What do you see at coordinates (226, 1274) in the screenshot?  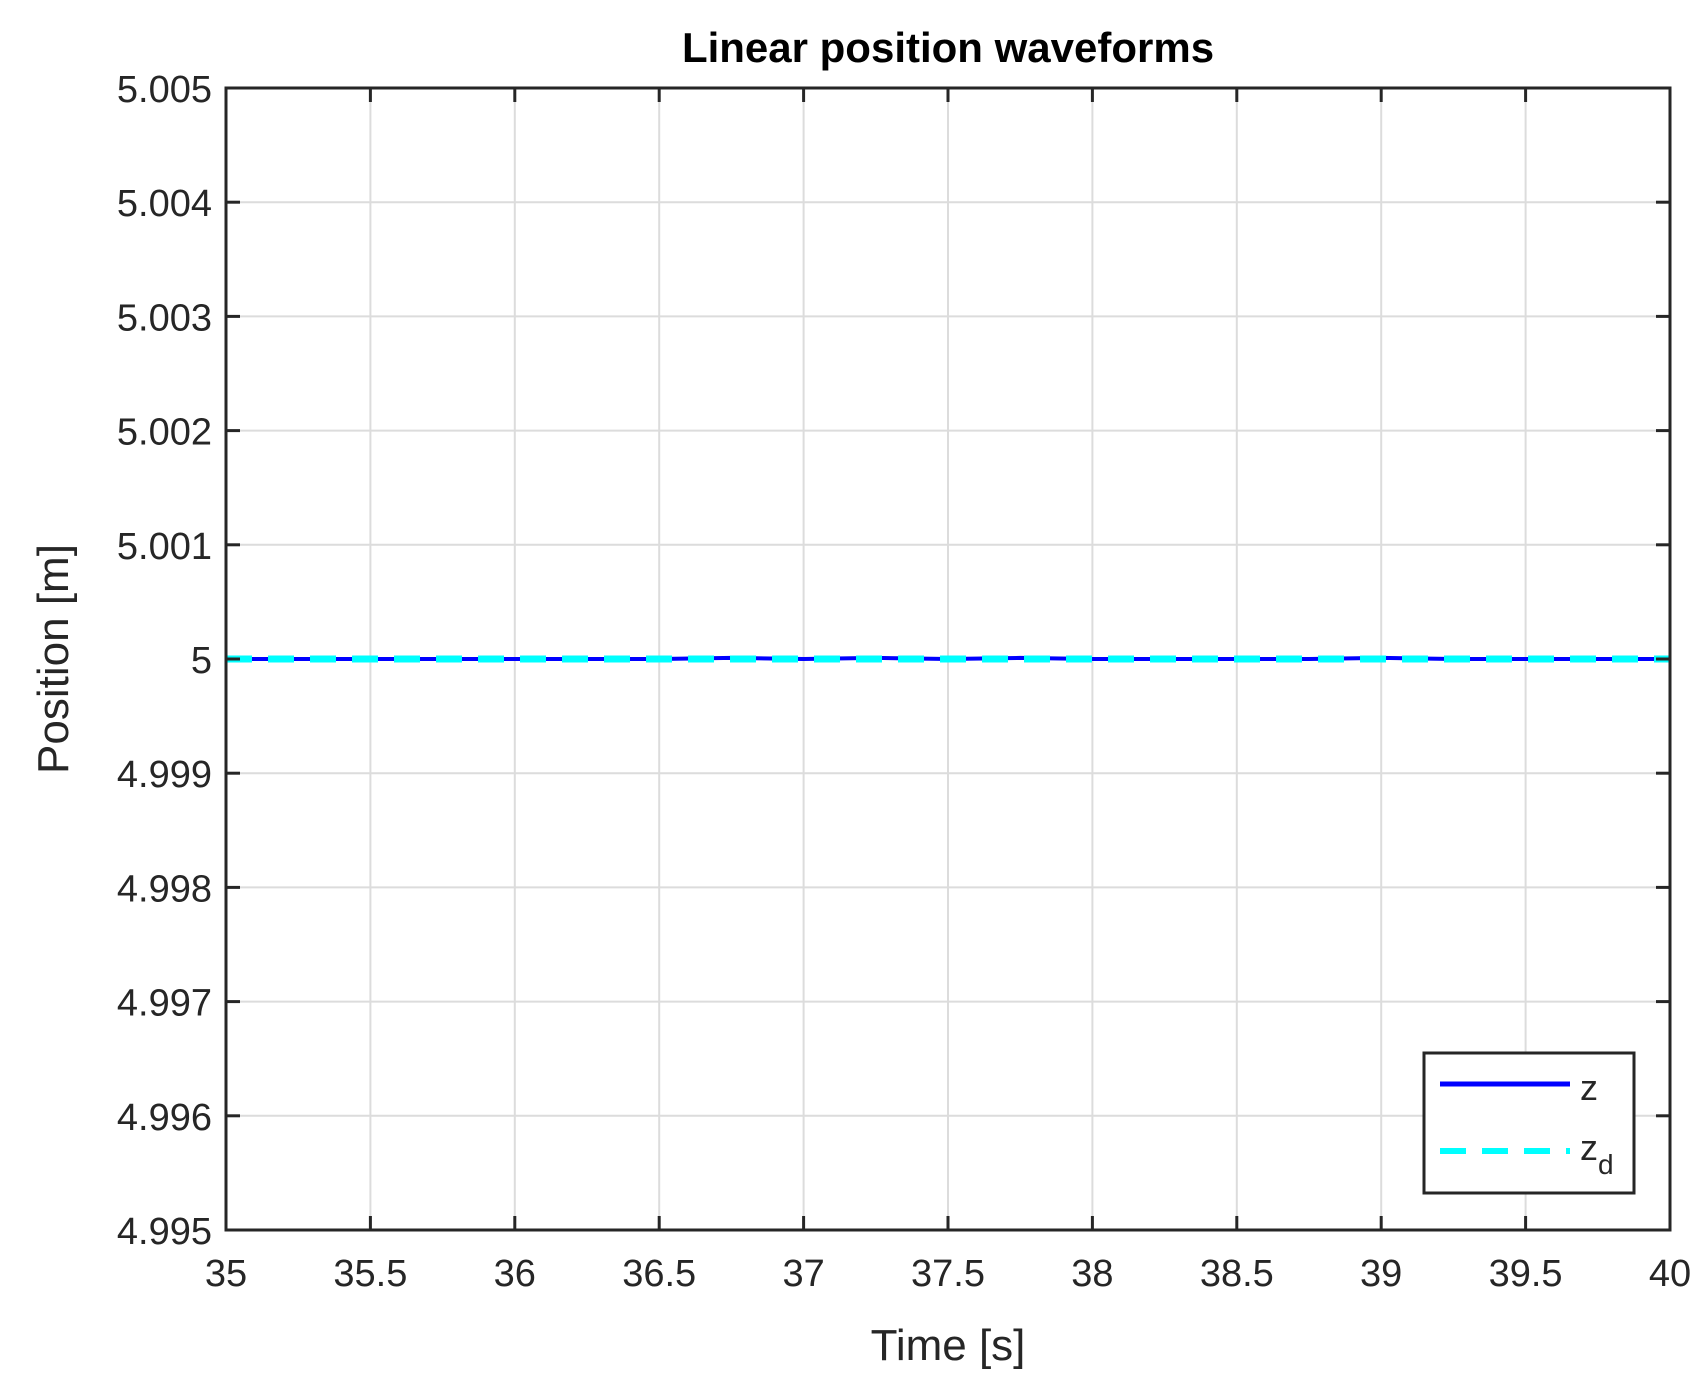 I see `x-tick-label: 35` at bounding box center [226, 1274].